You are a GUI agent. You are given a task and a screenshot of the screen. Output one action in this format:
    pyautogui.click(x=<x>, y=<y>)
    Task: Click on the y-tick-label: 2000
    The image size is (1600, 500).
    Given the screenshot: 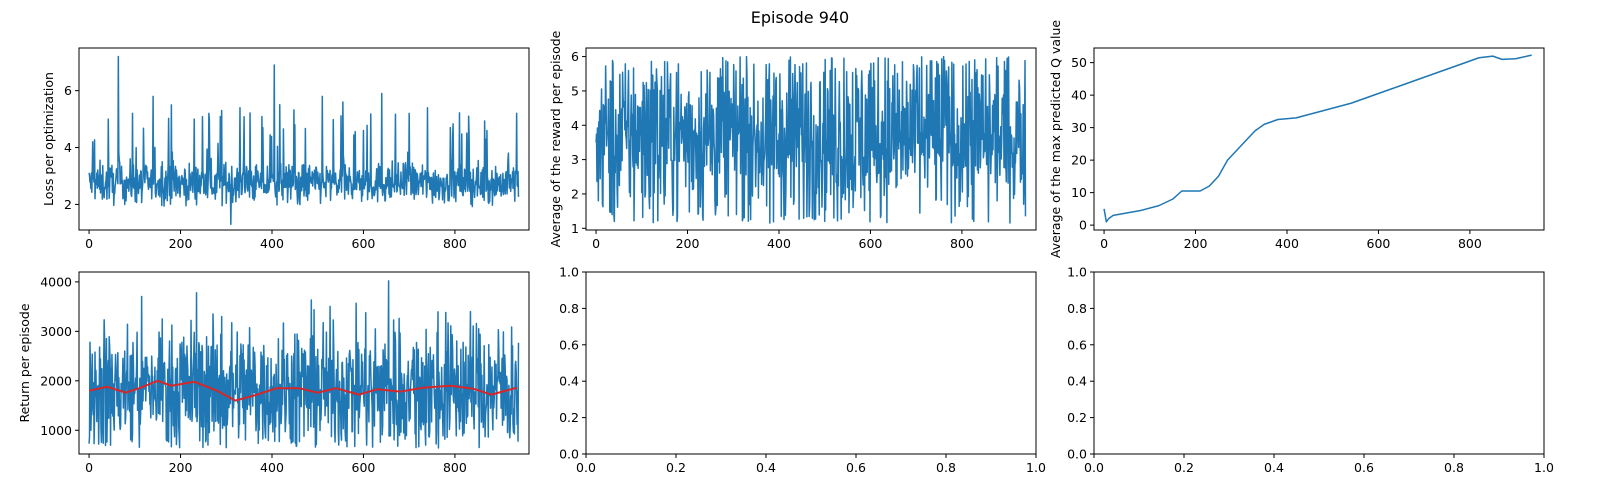 What is the action you would take?
    pyautogui.click(x=56, y=380)
    